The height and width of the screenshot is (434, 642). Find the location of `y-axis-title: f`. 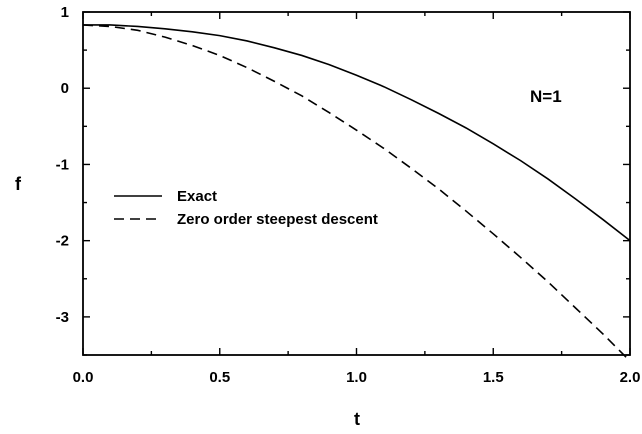

y-axis-title: f is located at coordinates (18, 184).